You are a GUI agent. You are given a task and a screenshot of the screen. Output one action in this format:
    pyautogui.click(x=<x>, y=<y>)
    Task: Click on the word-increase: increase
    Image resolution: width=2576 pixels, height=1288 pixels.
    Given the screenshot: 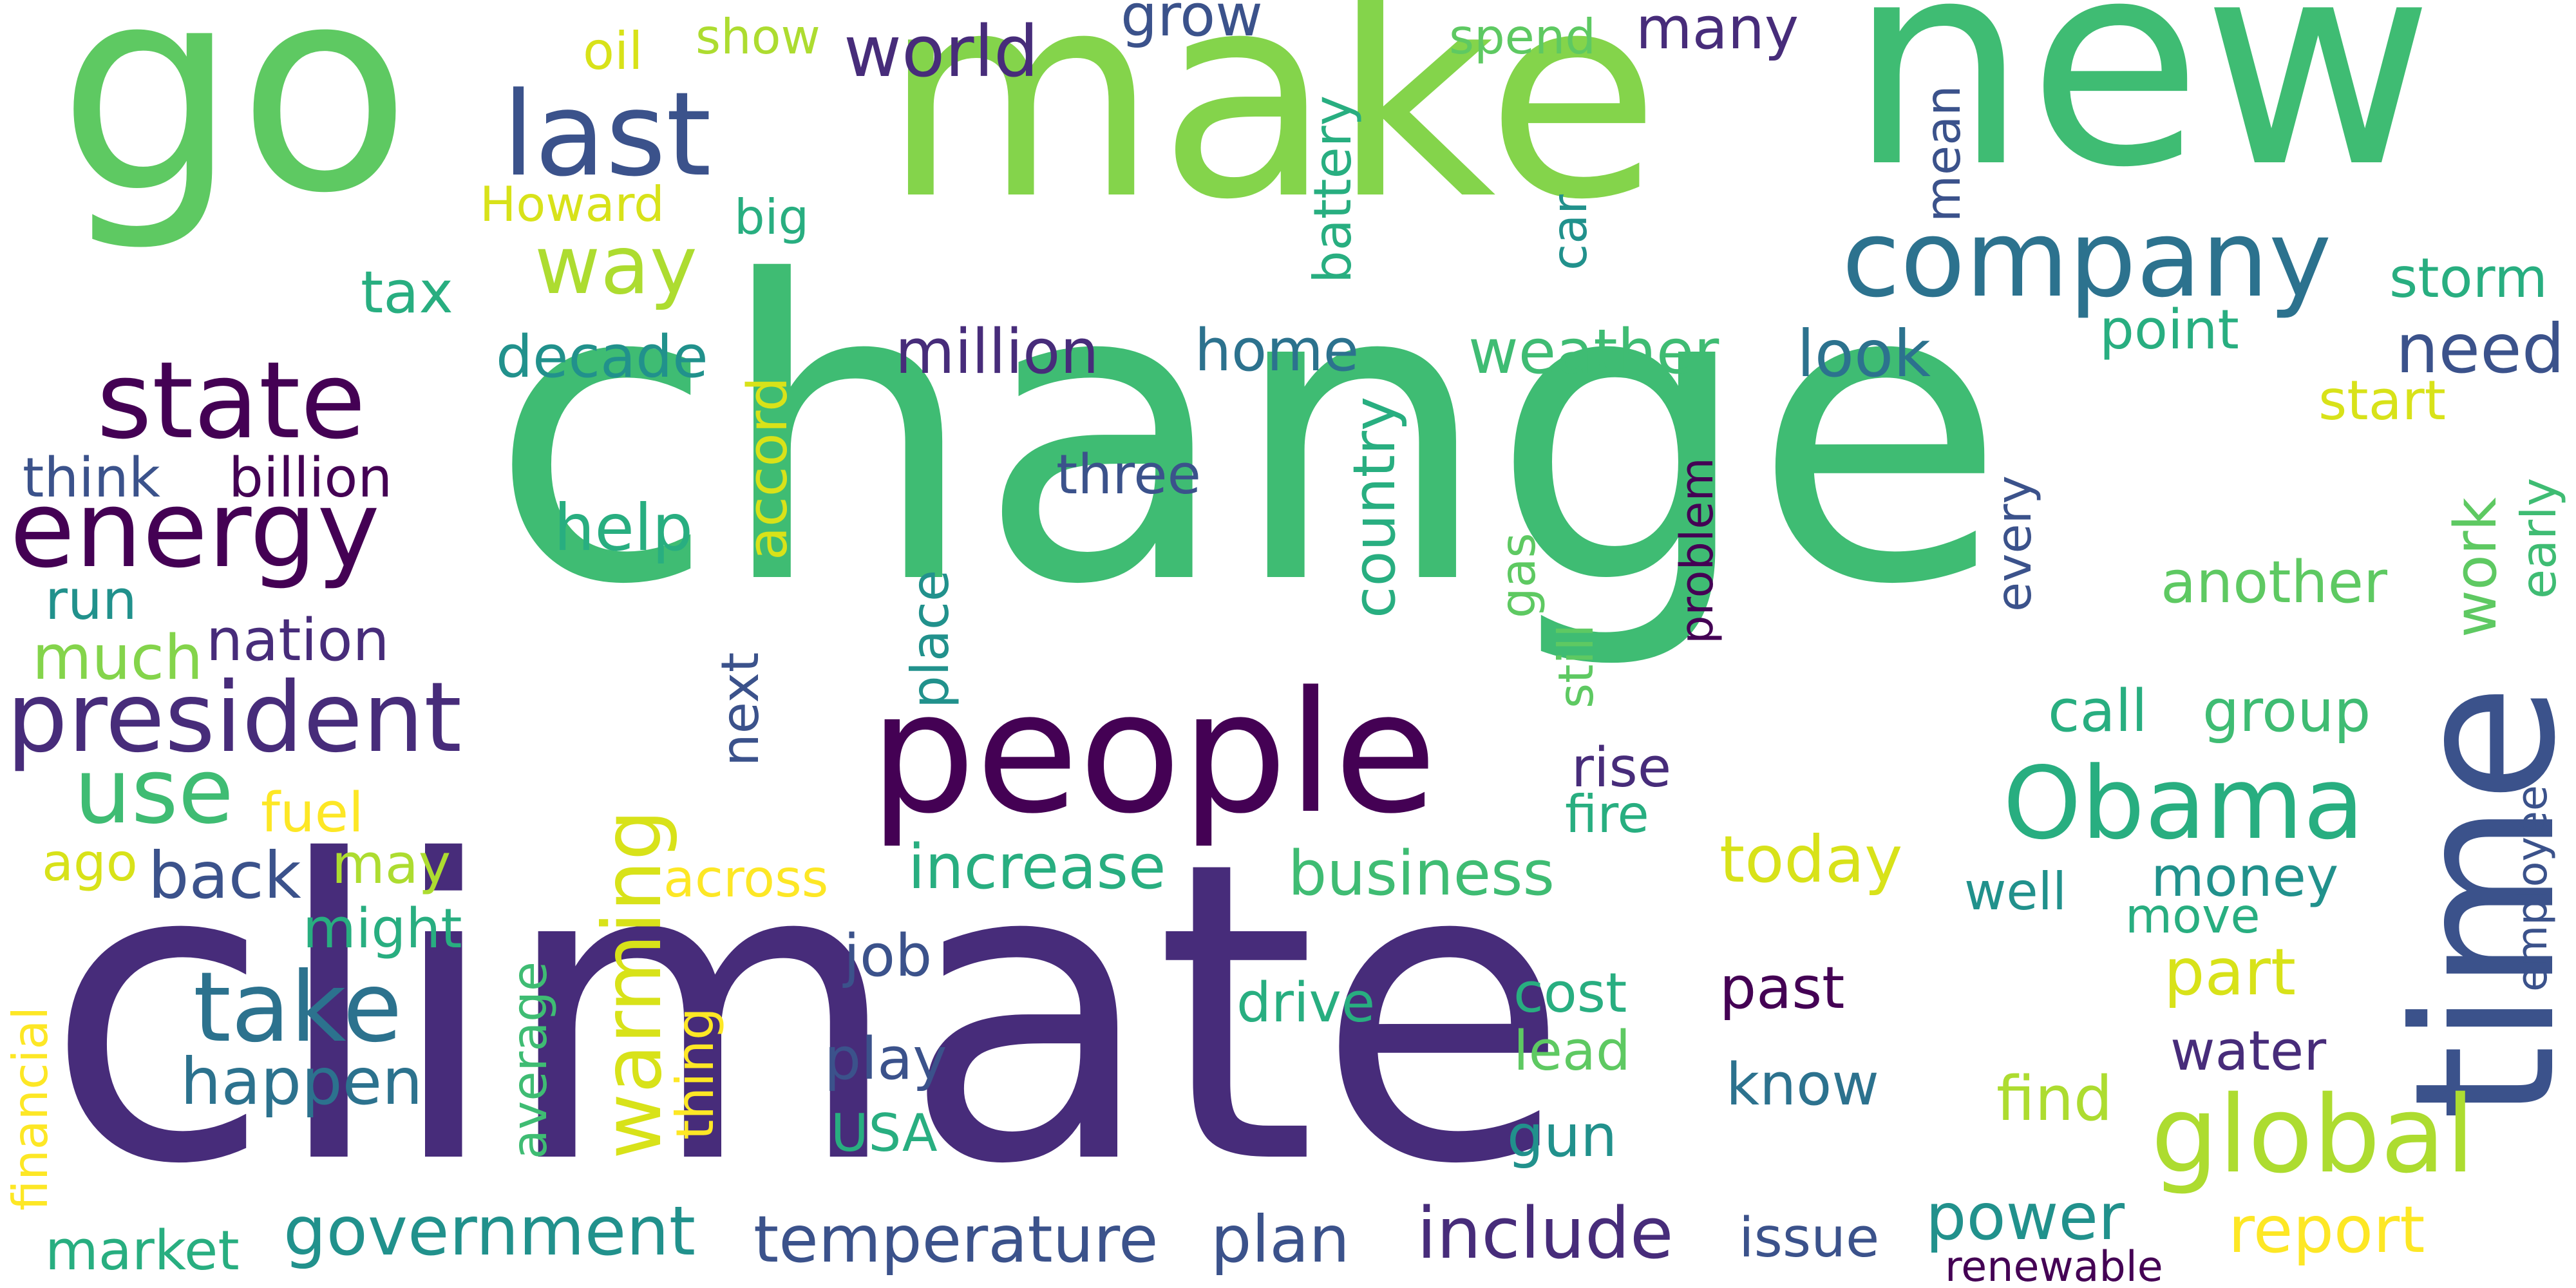 What is the action you would take?
    pyautogui.click(x=1037, y=868)
    